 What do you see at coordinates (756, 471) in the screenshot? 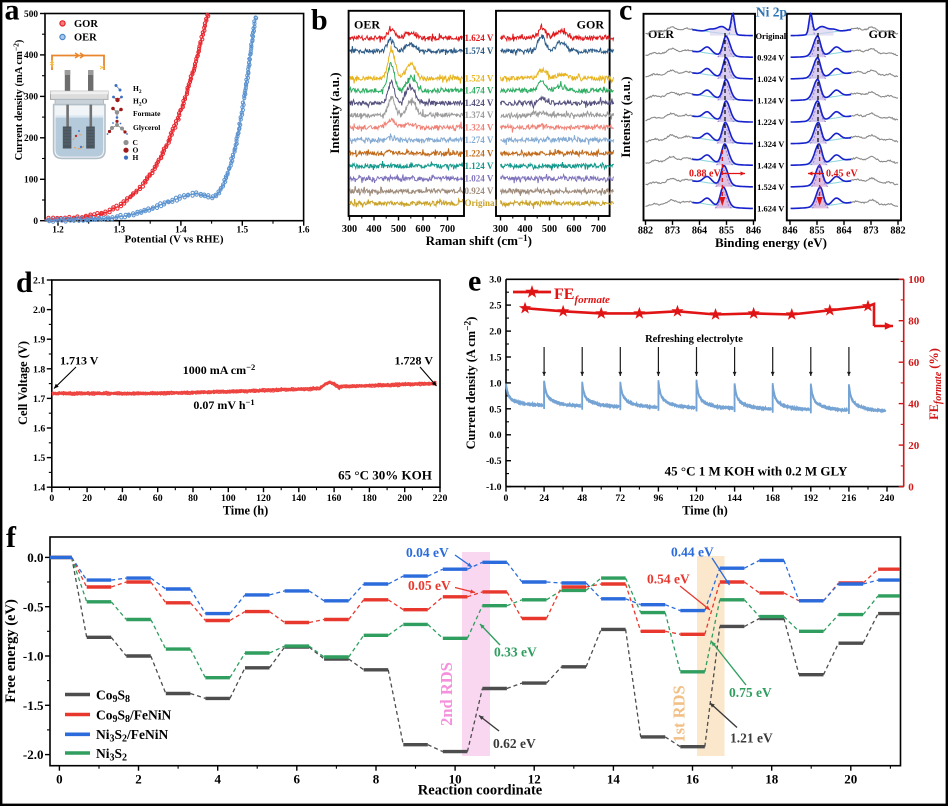
I see `svg-text: 45 °C 1 M KOH with 0.2 M GLY` at bounding box center [756, 471].